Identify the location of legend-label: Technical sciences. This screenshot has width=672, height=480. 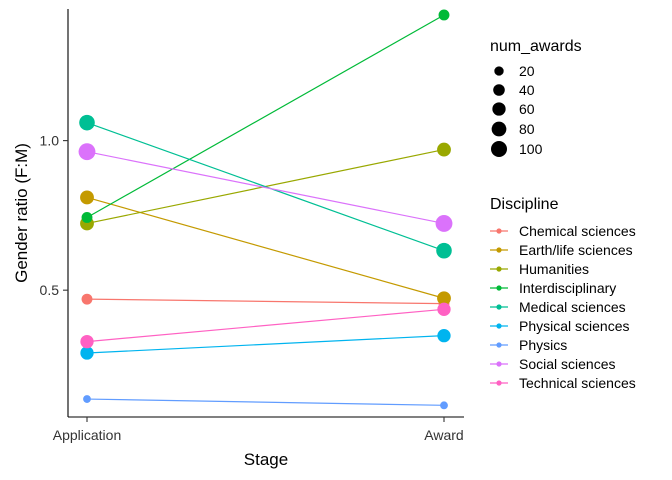
(577, 383).